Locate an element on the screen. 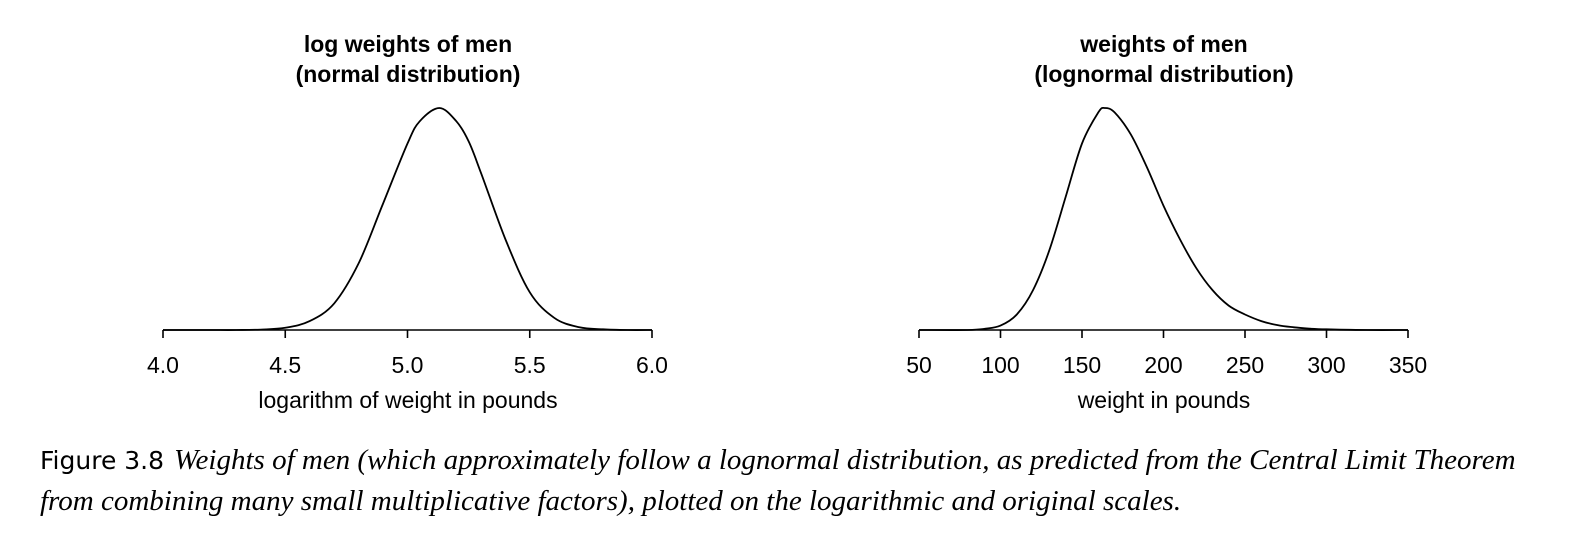 The image size is (1582, 556). x-tick-label: 100 is located at coordinates (1000, 365).